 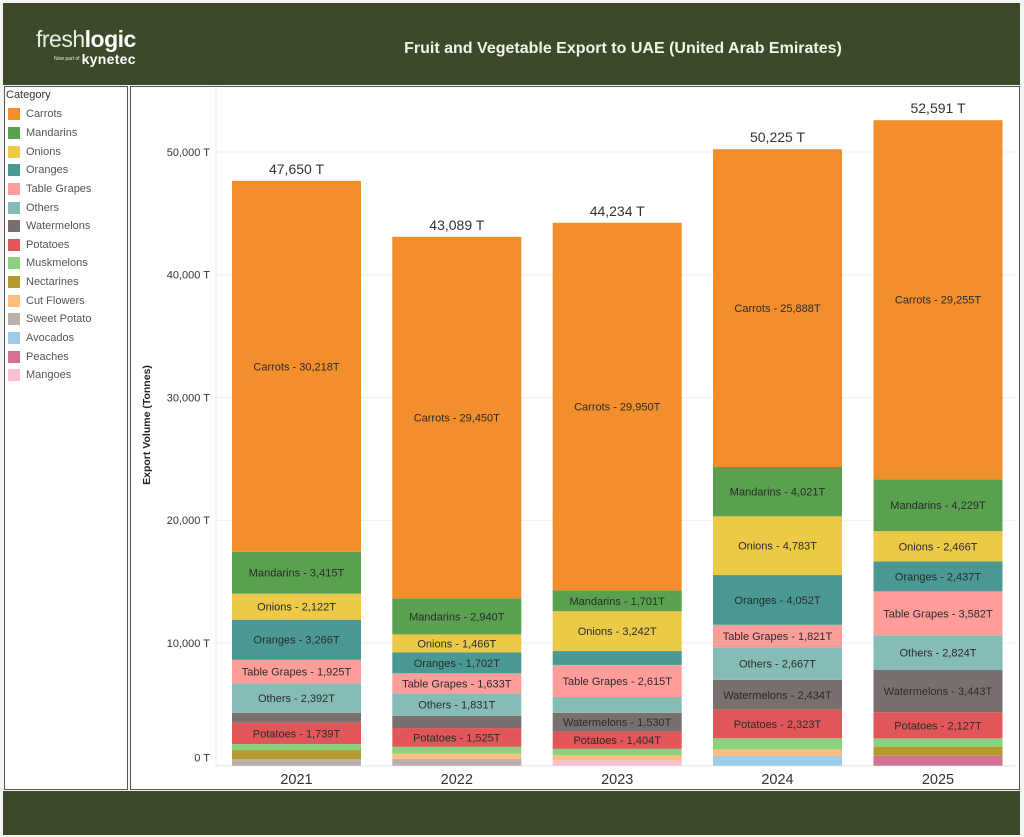 I want to click on legend-item: Carrots, so click(x=49, y=114).